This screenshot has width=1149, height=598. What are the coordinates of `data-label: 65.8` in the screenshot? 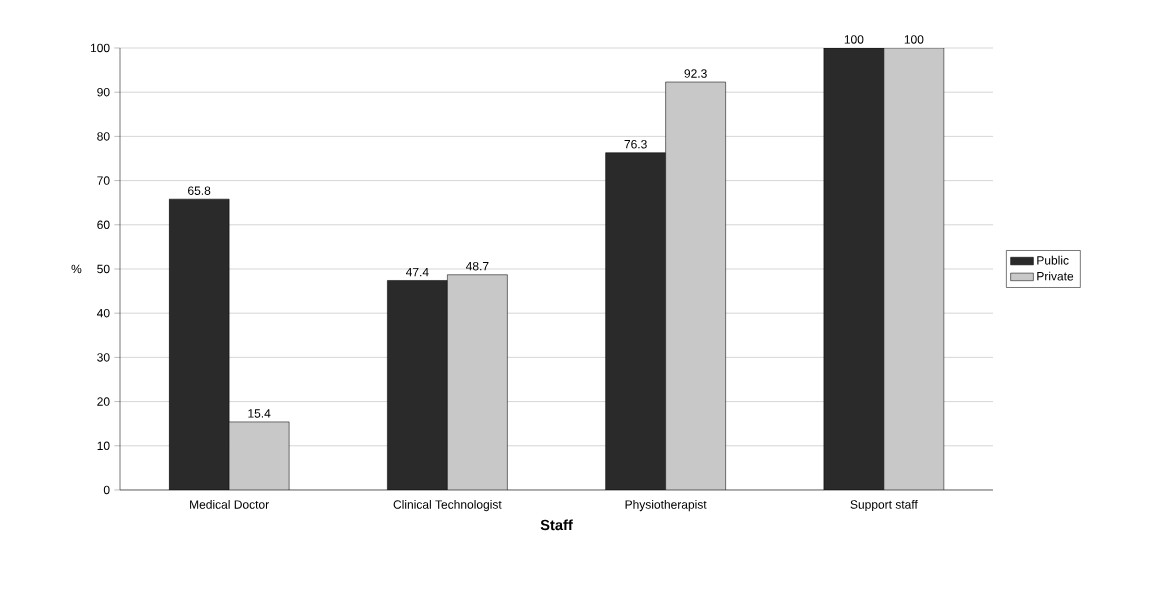 It's located at (199, 190).